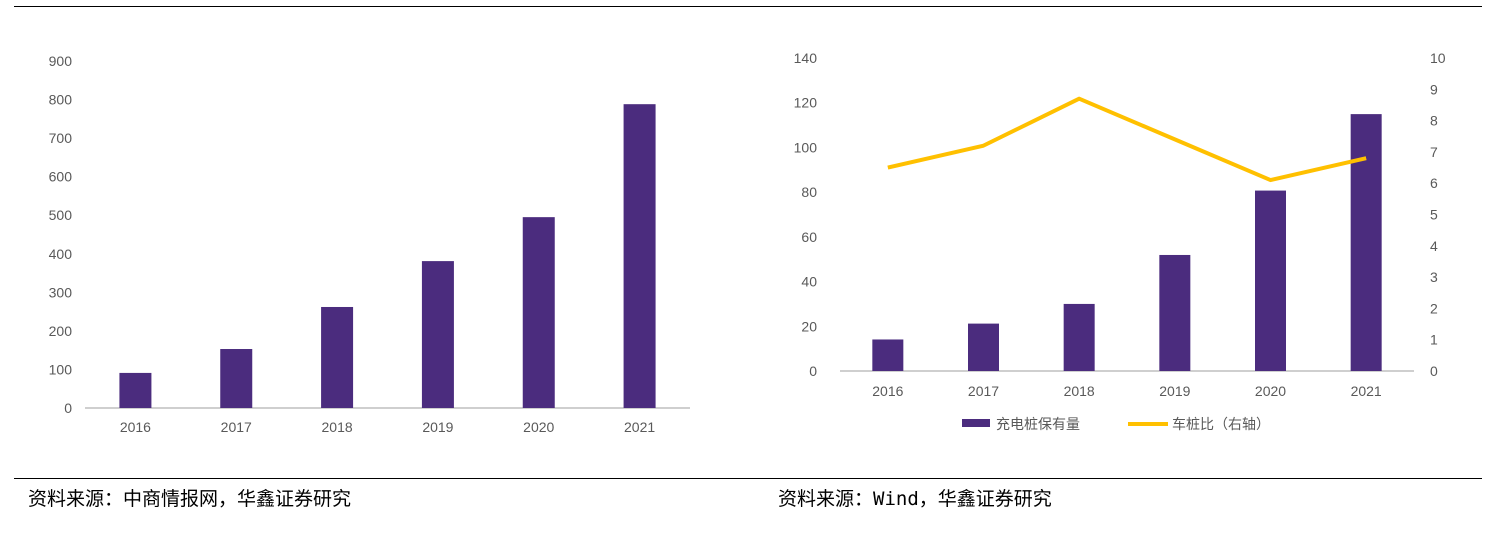 The height and width of the screenshot is (559, 1506). Describe the element at coordinates (1038, 424) in the screenshot. I see `legend-label: 充电桩保有量` at that location.